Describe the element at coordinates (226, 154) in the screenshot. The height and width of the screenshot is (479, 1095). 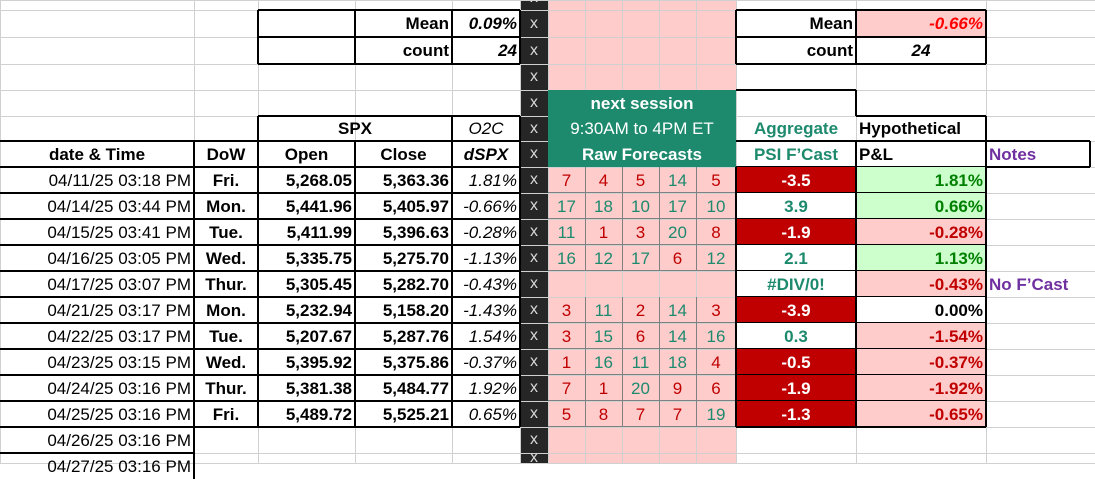
I see `dow-header: DoW` at that location.